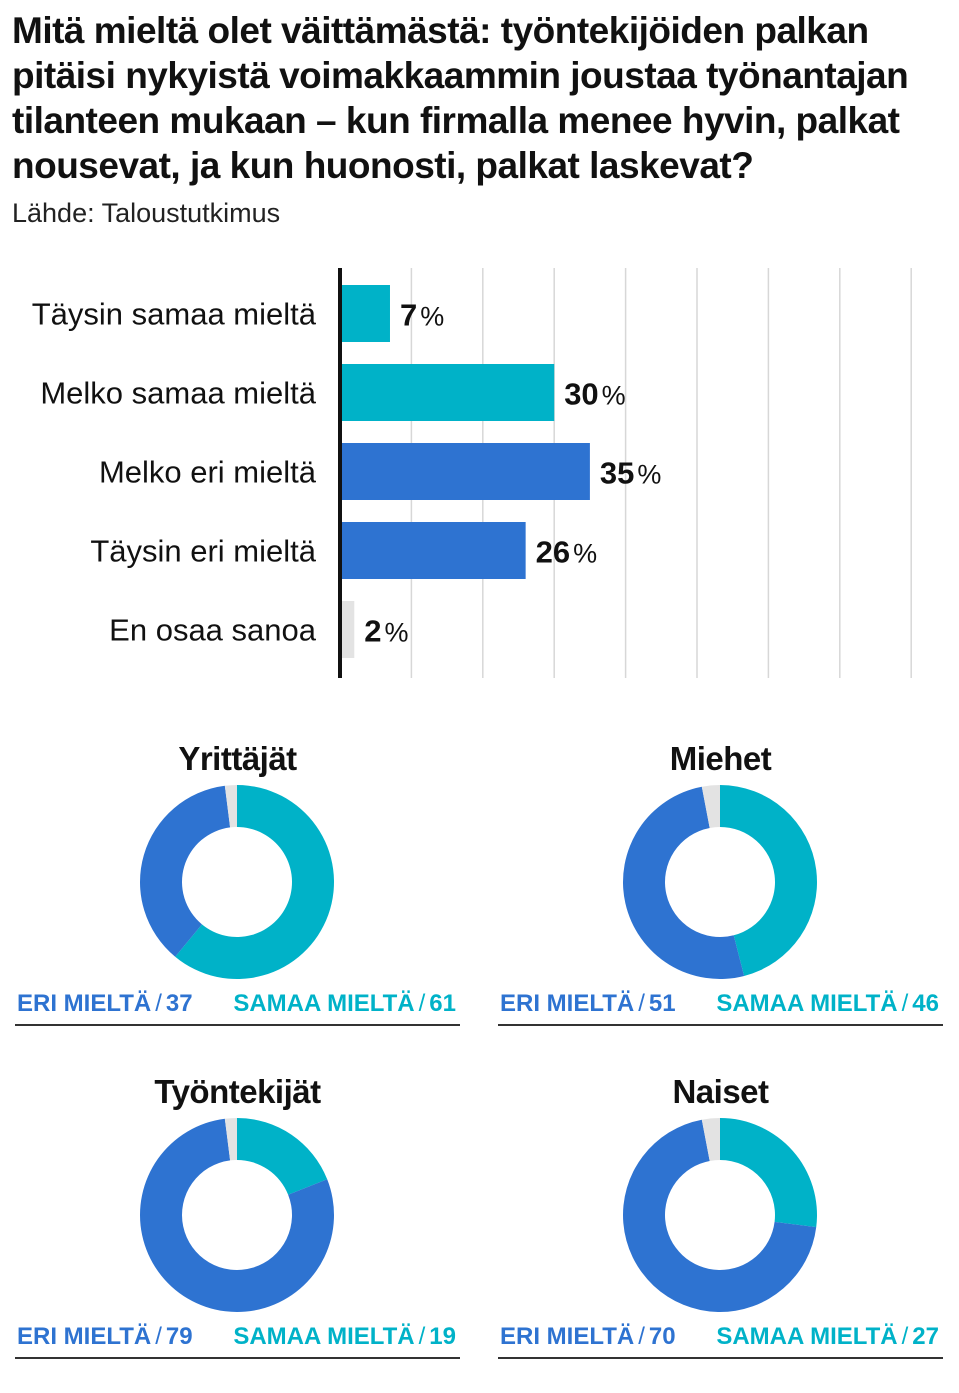 This screenshot has width=959, height=1393. What do you see at coordinates (442, 1336) in the screenshot?
I see `legend-agree-value: 19` at bounding box center [442, 1336].